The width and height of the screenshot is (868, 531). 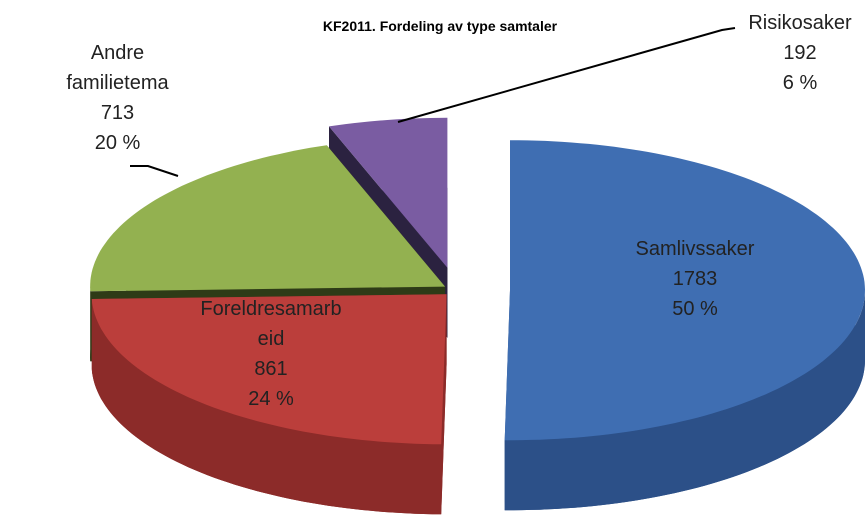 What do you see at coordinates (271, 399) in the screenshot?
I see `percent-label: 24 %` at bounding box center [271, 399].